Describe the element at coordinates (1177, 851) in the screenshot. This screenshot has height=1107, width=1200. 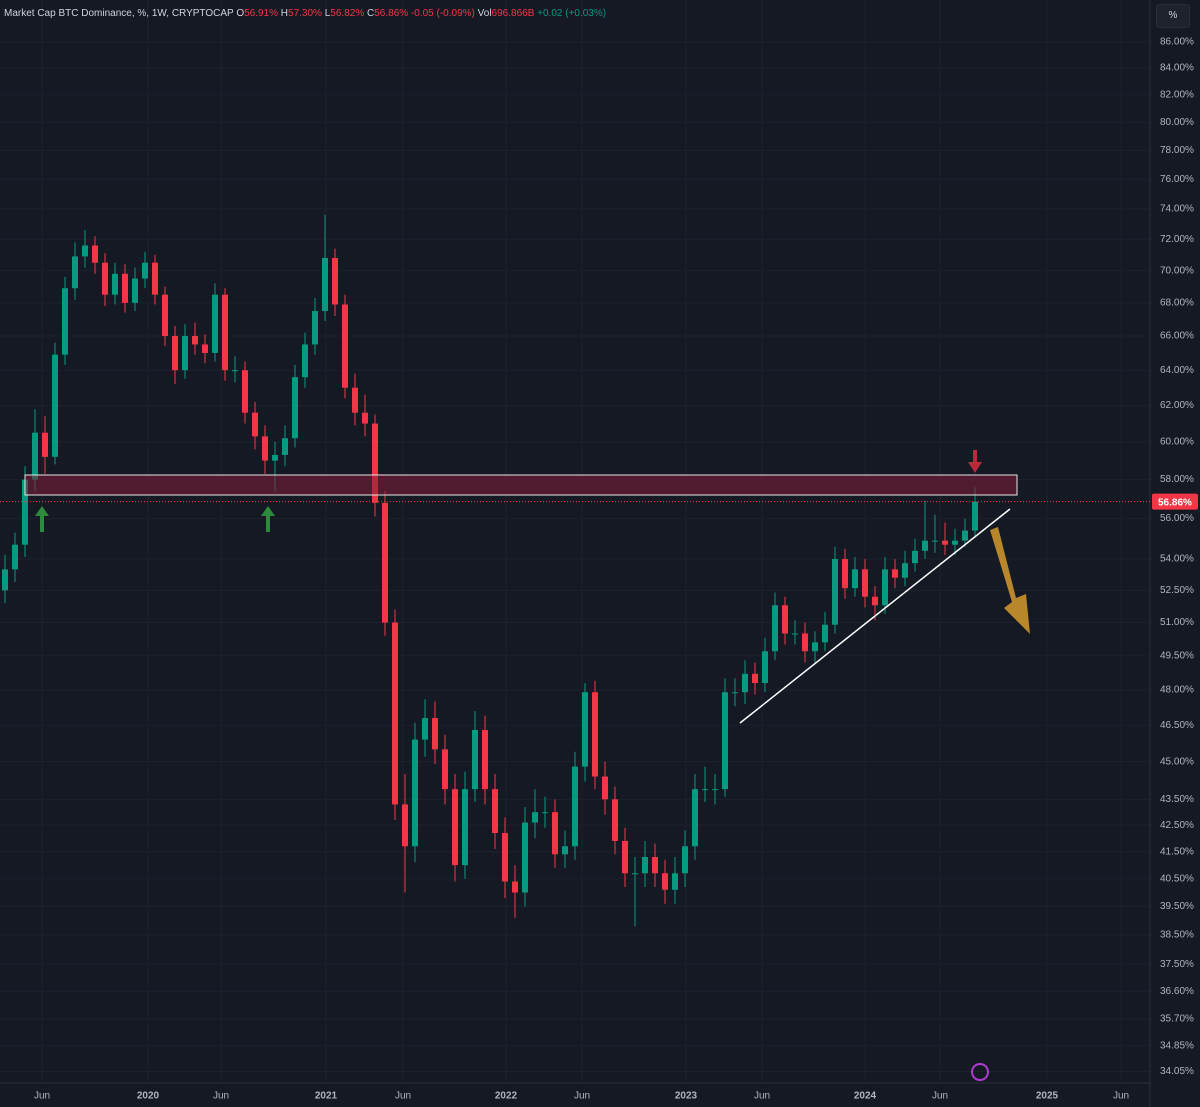
I see `y-tick-label: 41.50%` at that location.